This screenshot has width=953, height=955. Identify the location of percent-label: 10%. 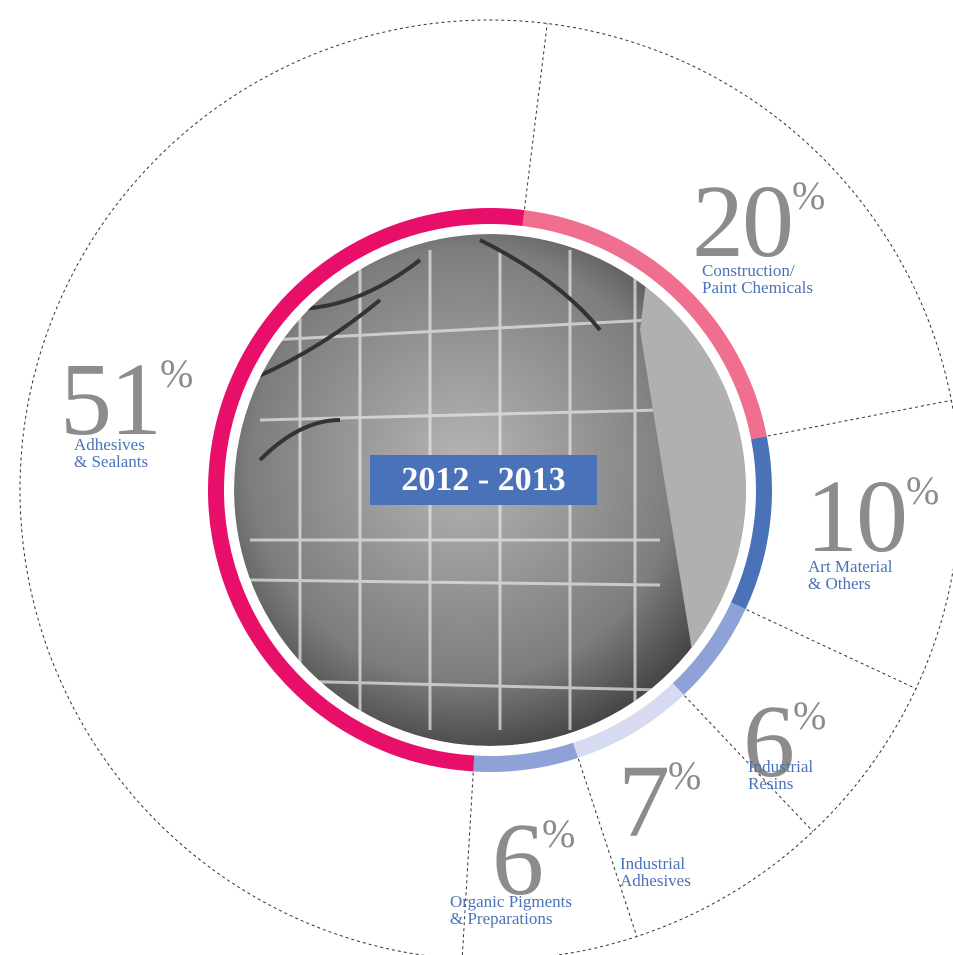
(872, 517).